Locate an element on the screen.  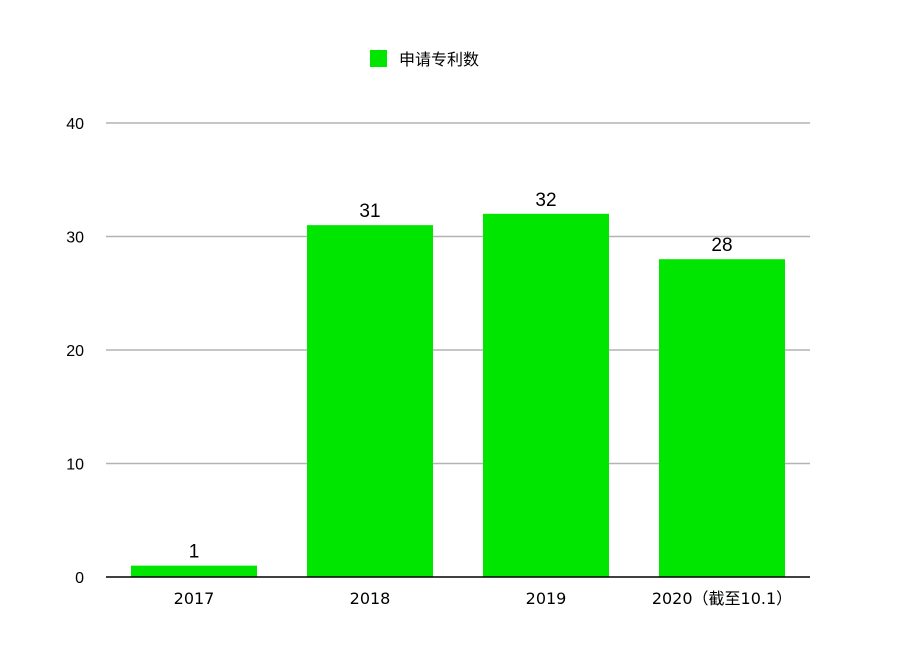
x-tick-label: 2020（截至10.1） is located at coordinates (722, 598).